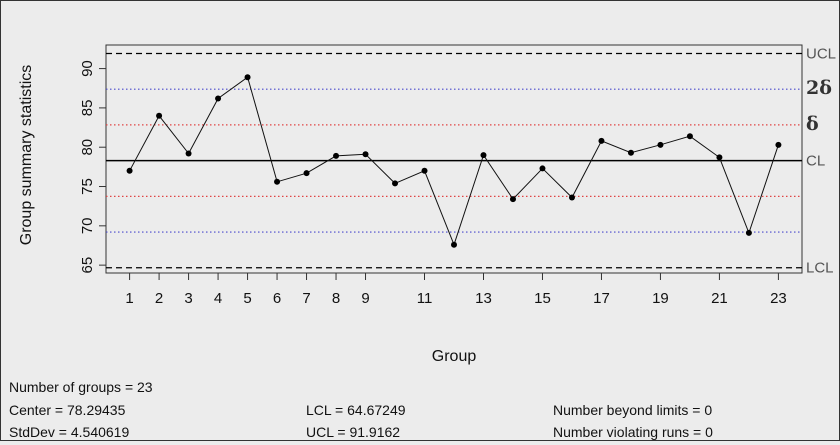 This screenshot has width=840, height=445. I want to click on stat-stddev: StdDev = 4.540619, so click(69, 432).